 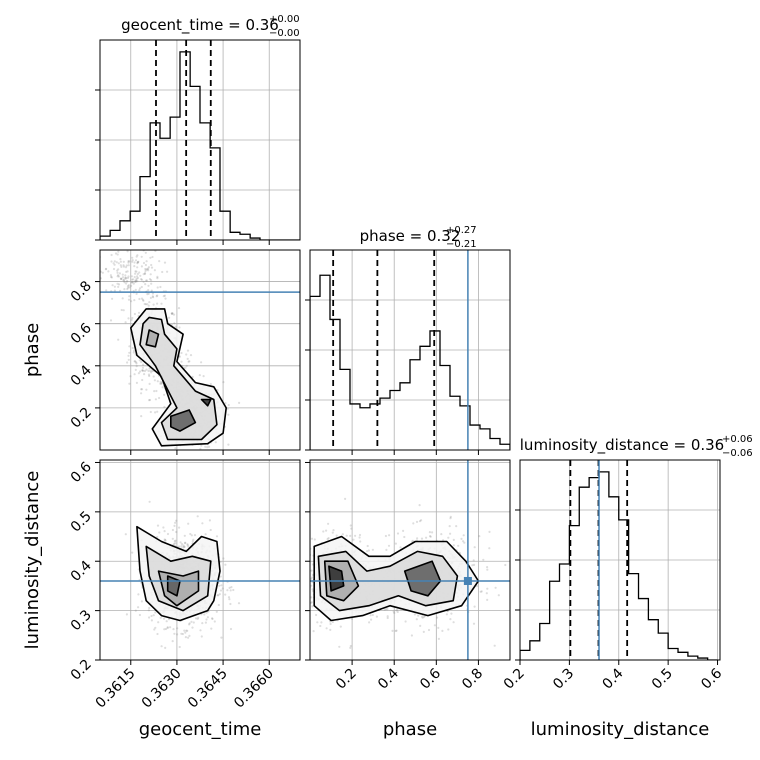 I want to click on panel-grid, so click(x=619, y=560).